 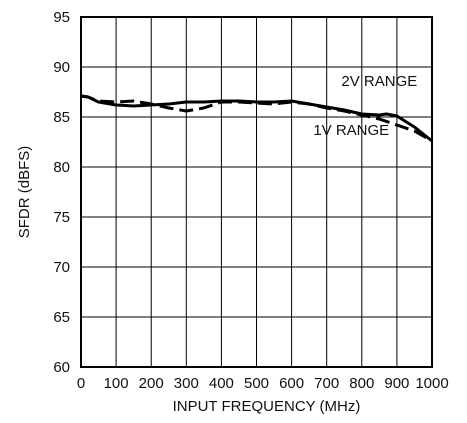 I want to click on y-tick-label: 85, so click(x=61, y=117).